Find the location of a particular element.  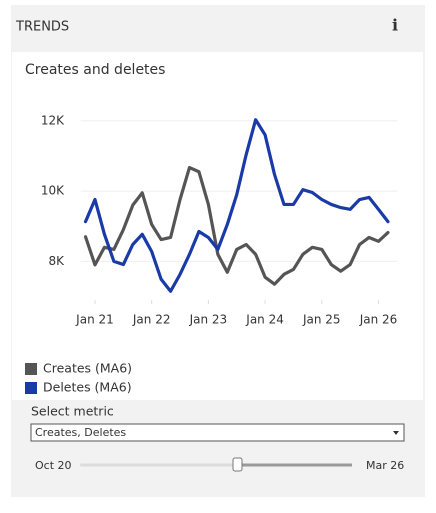

slider-end-label: Mar 26 is located at coordinates (385, 465).